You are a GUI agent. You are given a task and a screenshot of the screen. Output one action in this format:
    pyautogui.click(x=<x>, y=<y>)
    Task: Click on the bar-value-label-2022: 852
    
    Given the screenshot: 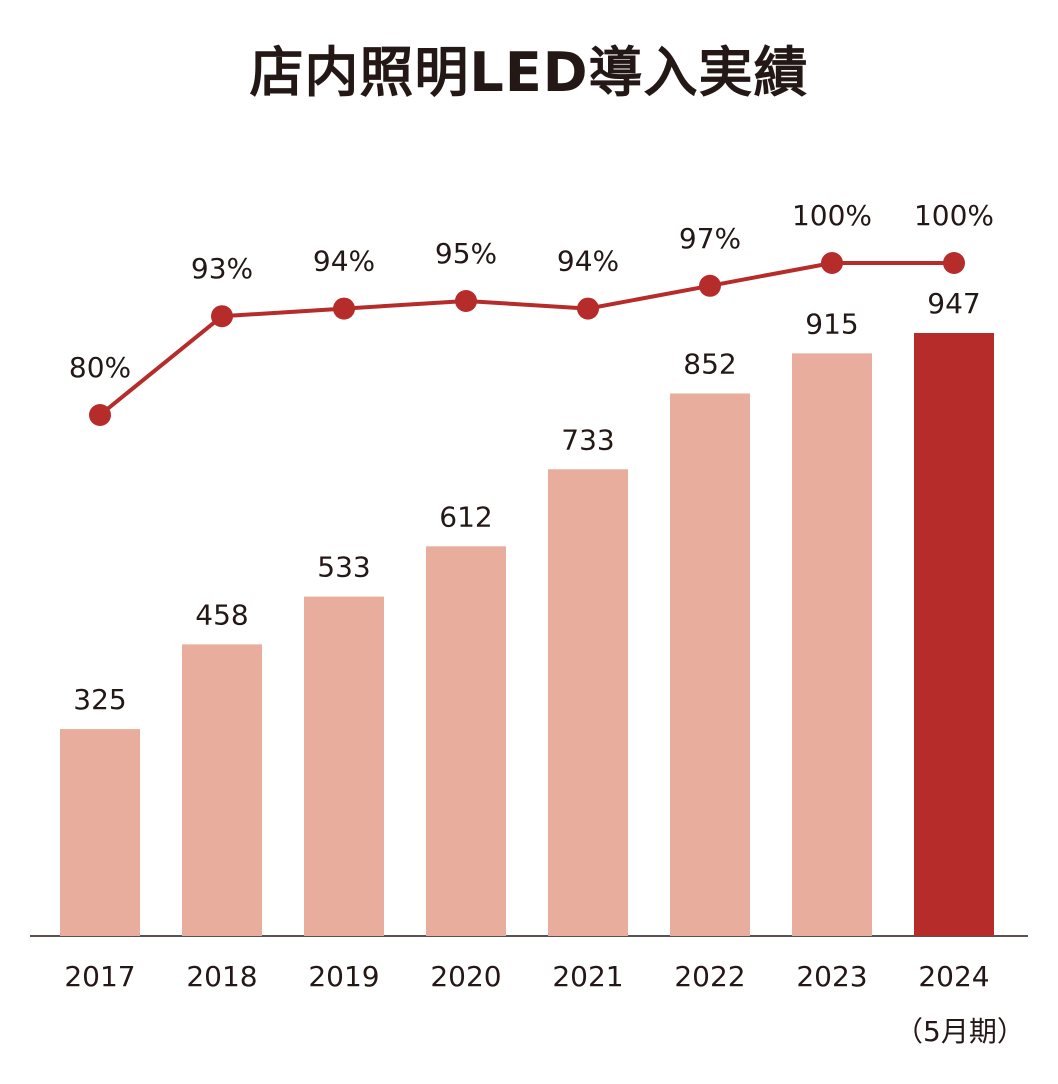 What is the action you would take?
    pyautogui.click(x=709, y=363)
    